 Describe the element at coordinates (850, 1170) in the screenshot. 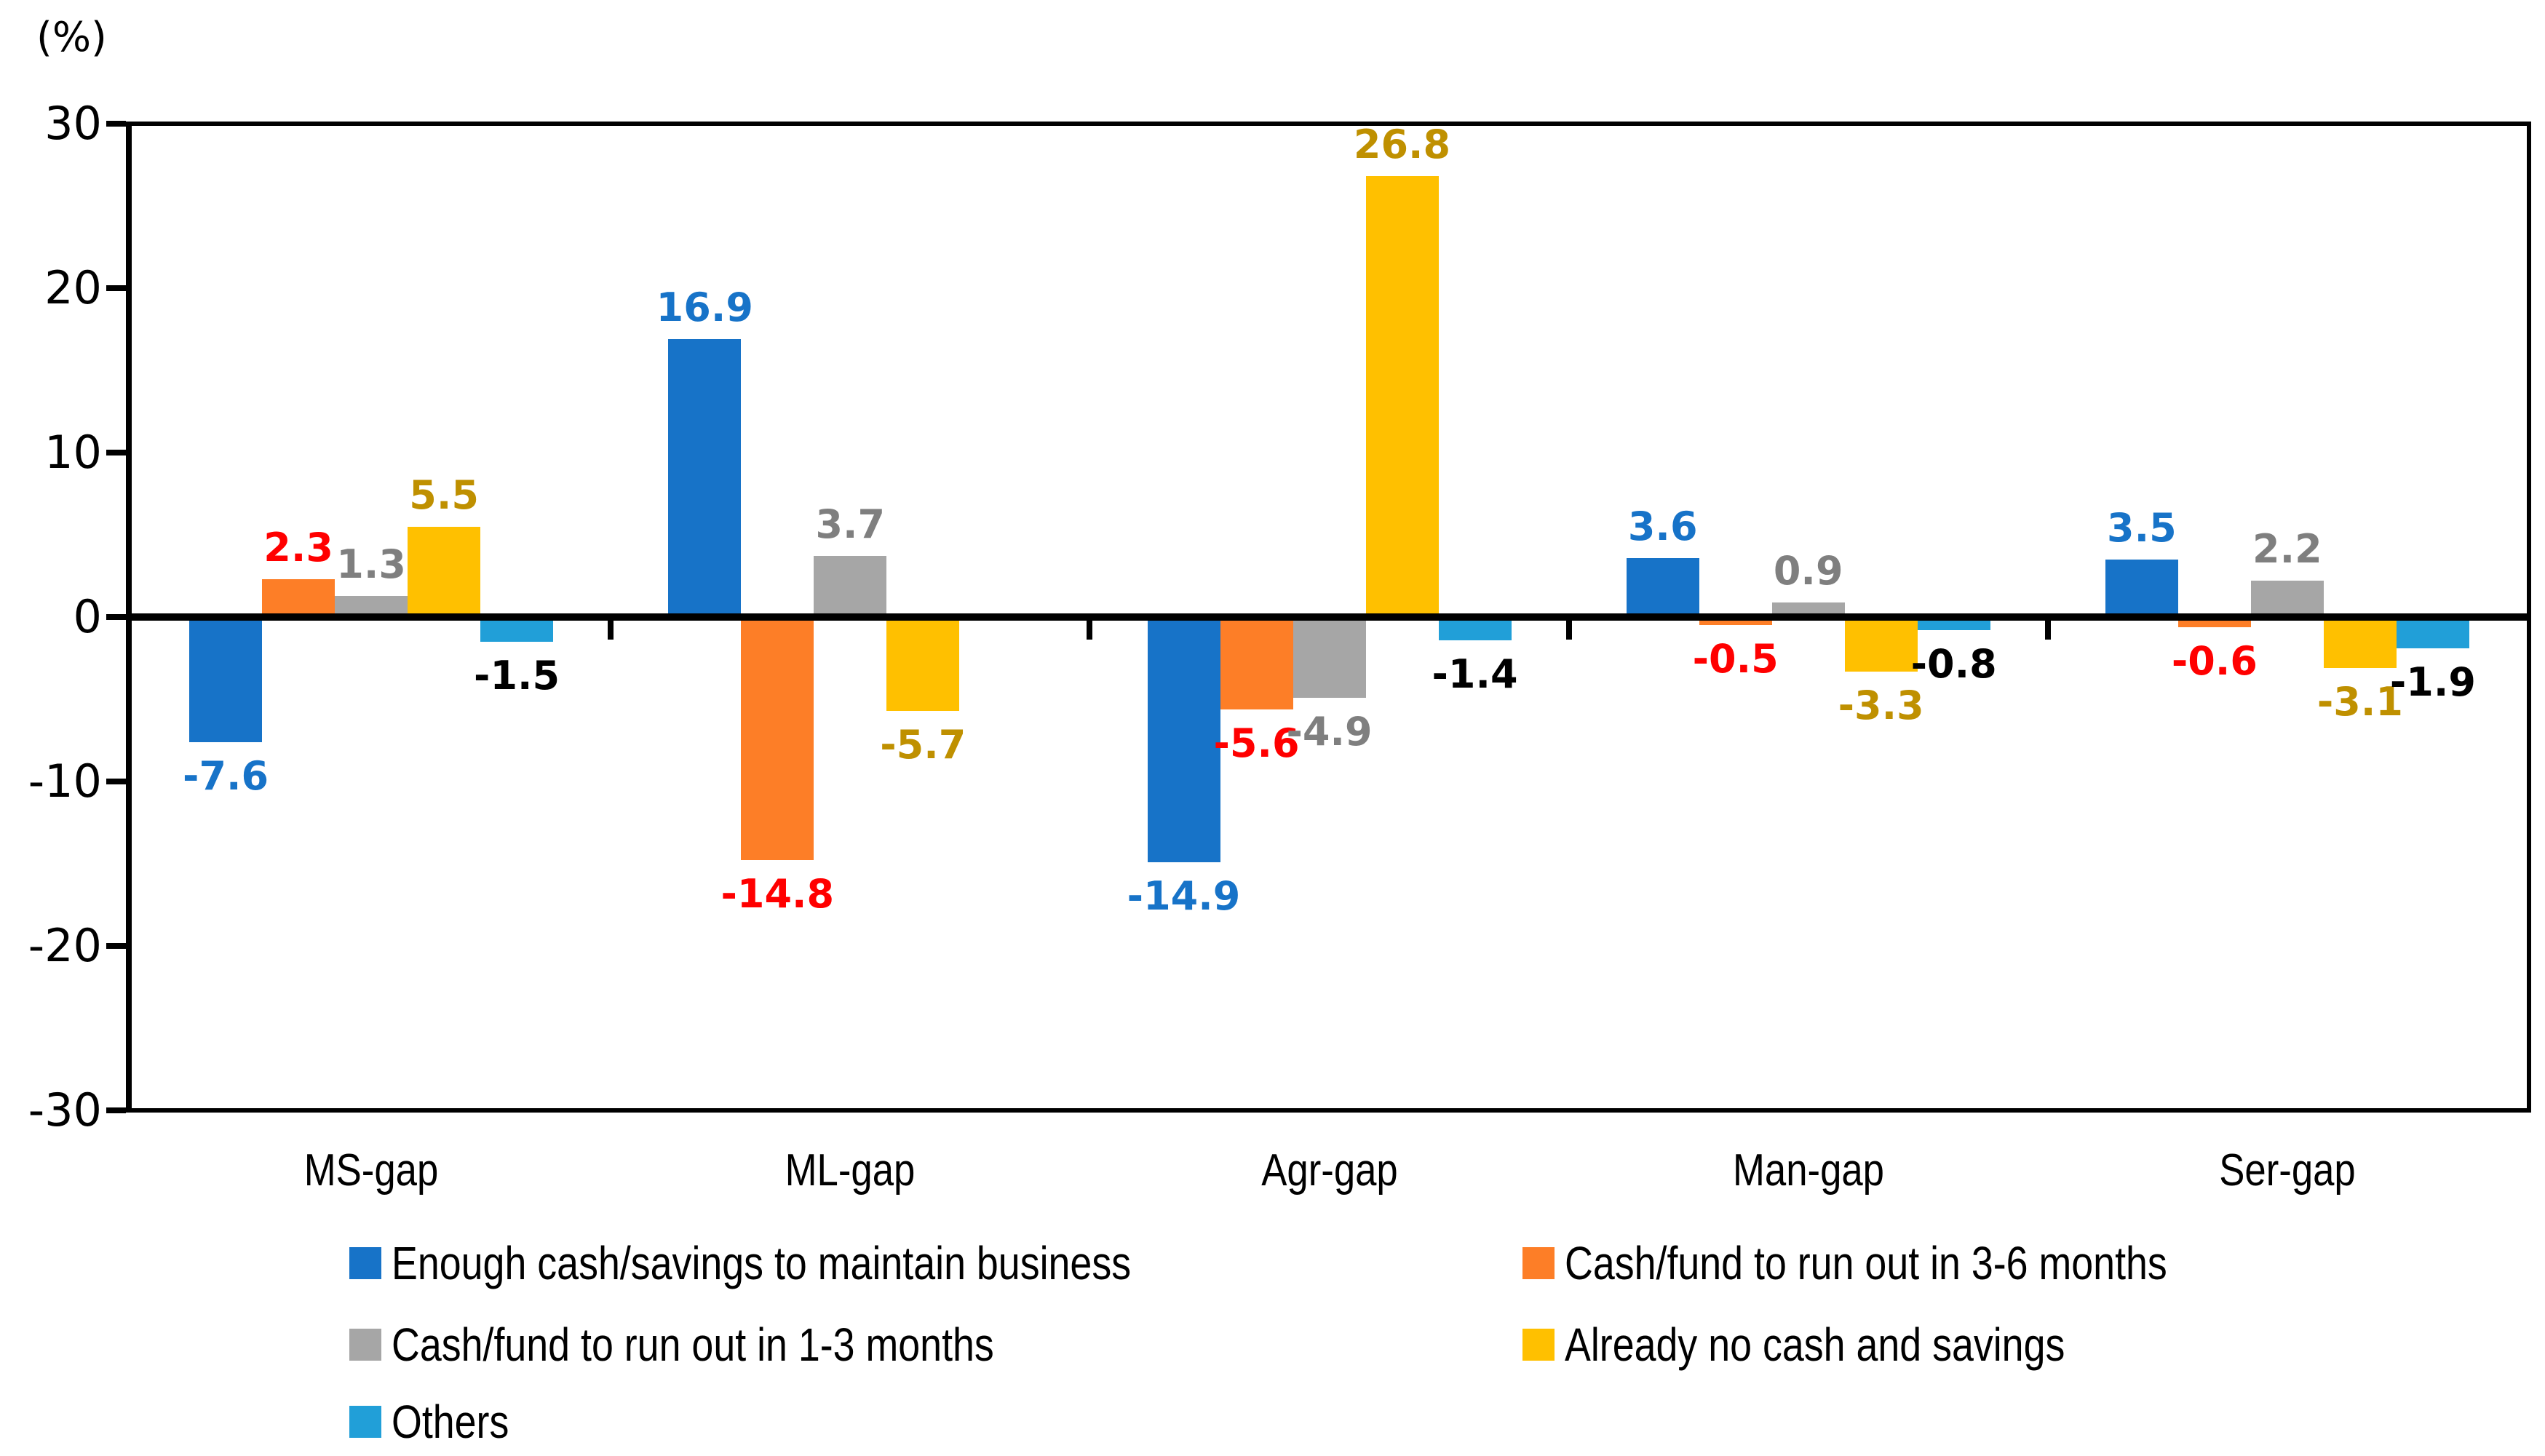

I see `category-label-ml-gap: ML-gap` at that location.